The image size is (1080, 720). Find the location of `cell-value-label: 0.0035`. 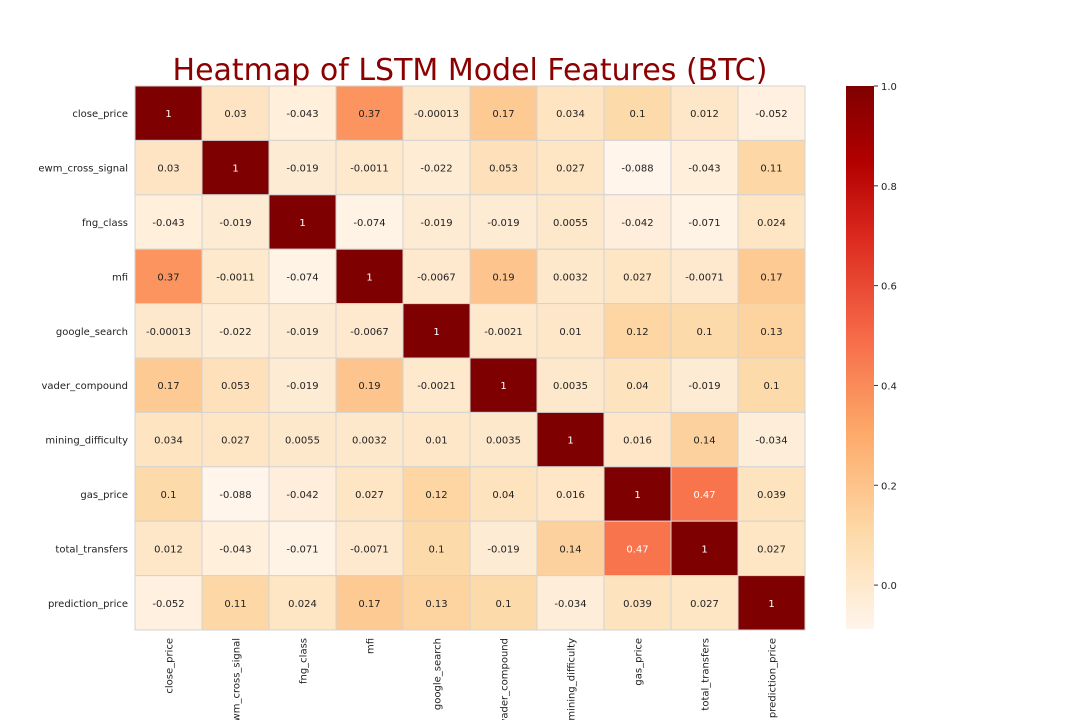

cell-value-label: 0.0035 is located at coordinates (570, 386).